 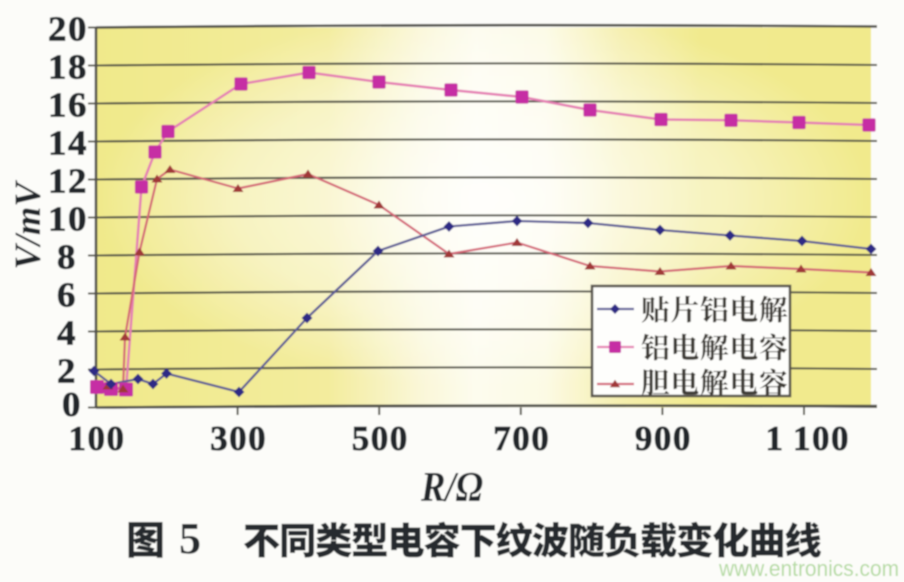 What do you see at coordinates (68, 105) in the screenshot?
I see `svg-text: 16` at bounding box center [68, 105].